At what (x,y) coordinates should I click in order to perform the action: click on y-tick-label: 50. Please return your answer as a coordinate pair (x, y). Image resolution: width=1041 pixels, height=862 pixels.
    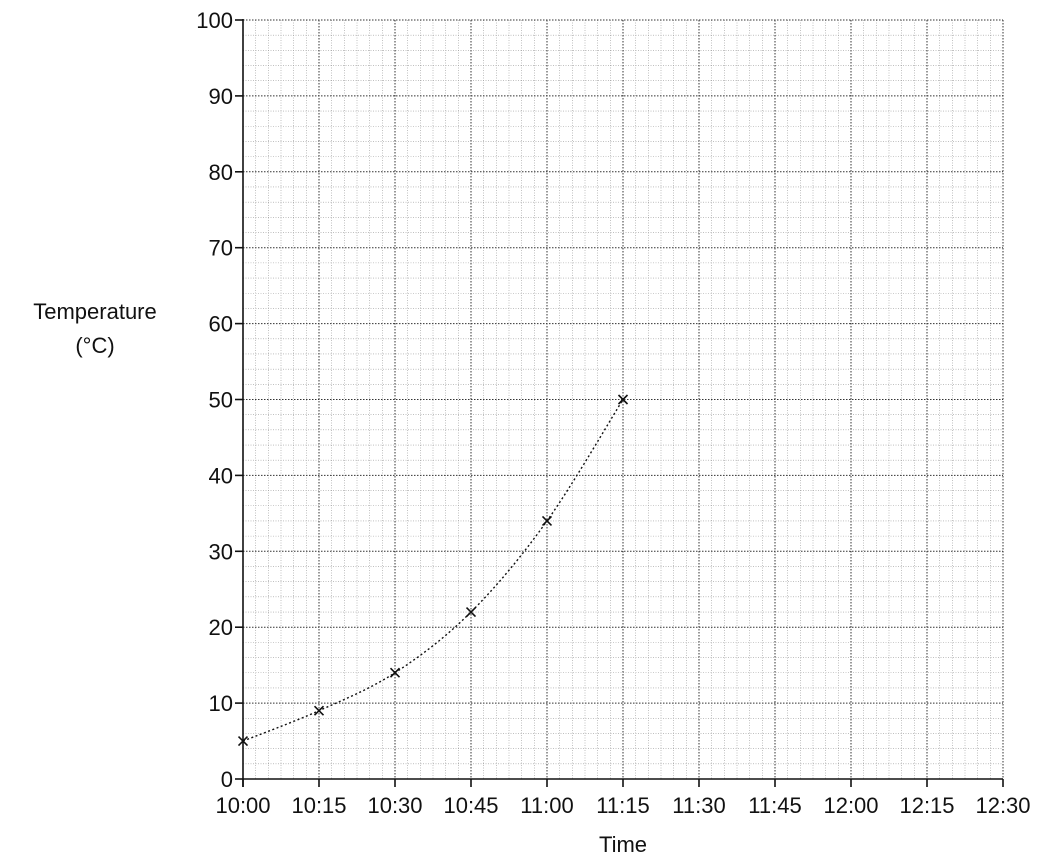
    Looking at the image, I should click on (221, 400).